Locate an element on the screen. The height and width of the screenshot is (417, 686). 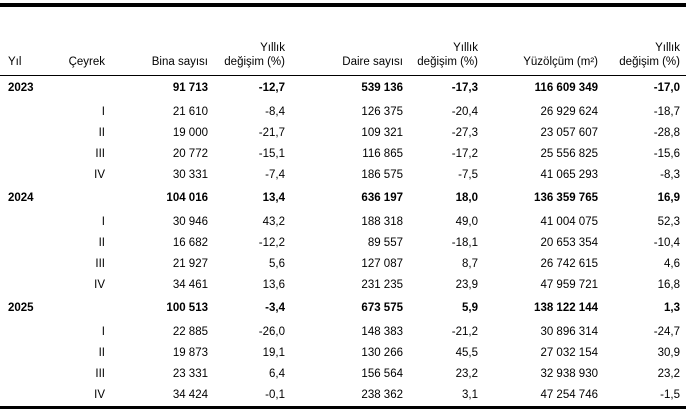
bina-yillik-degisim-cell: 43,2 is located at coordinates (273, 221).